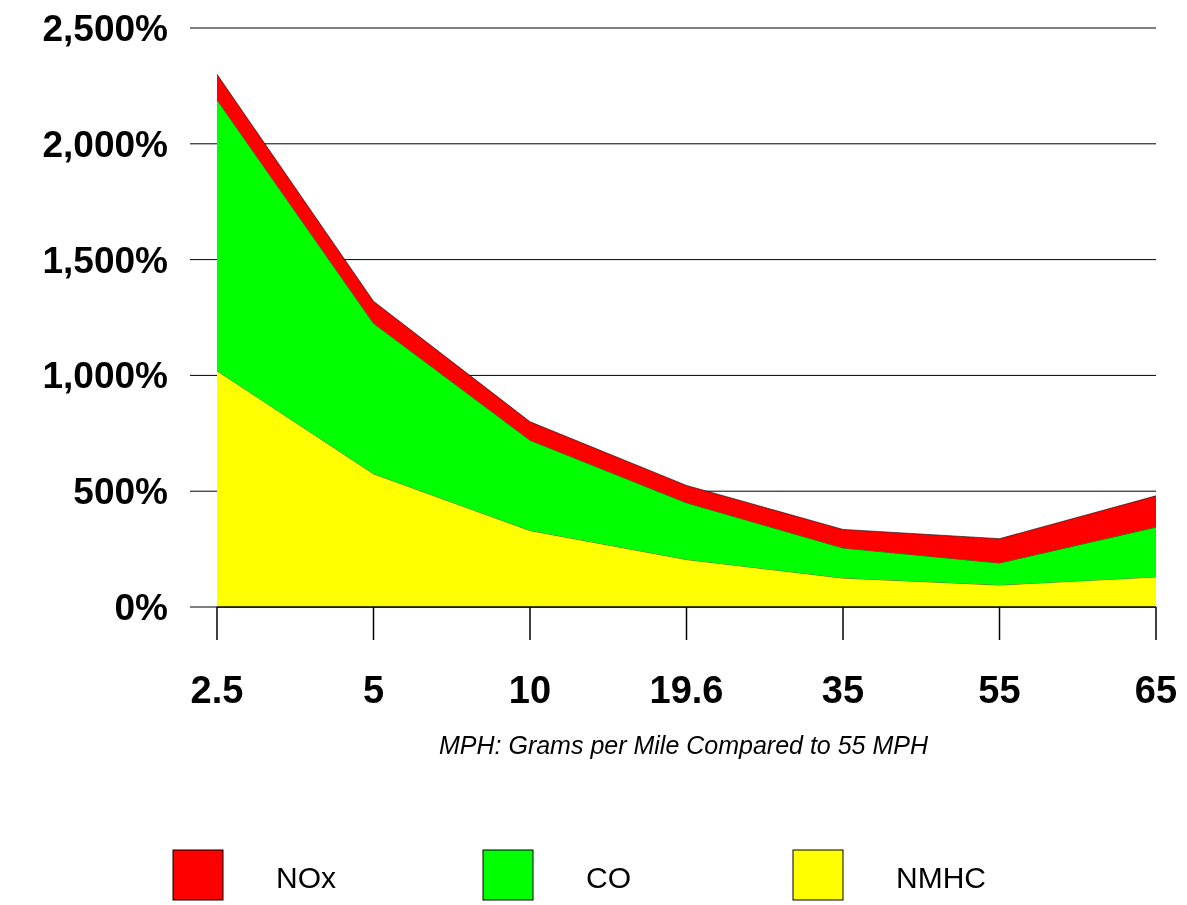  I want to click on y-tick-label: 1,500%, so click(105, 260).